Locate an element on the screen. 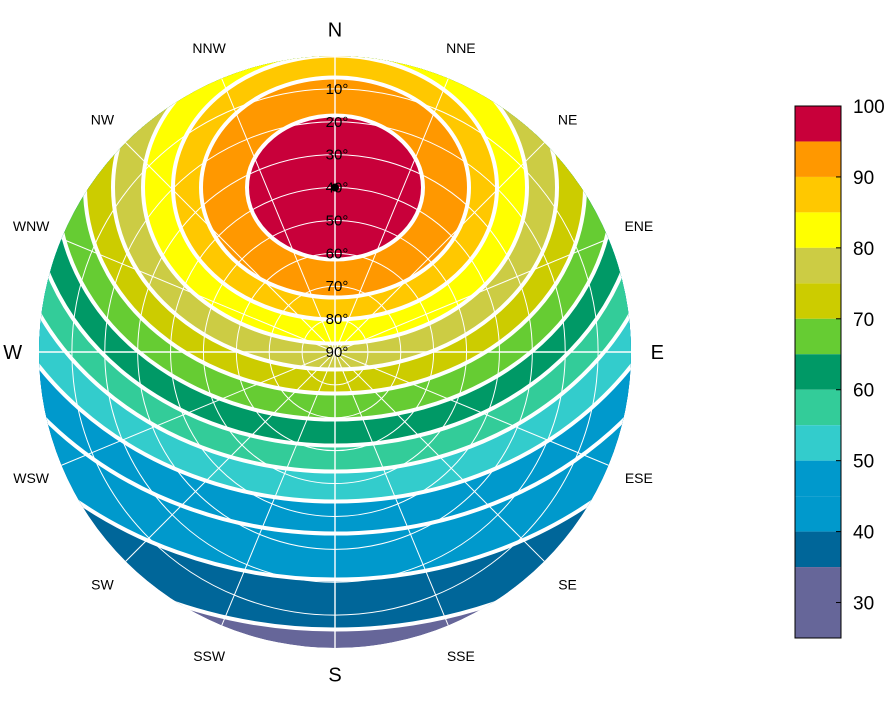  altitude-labels: 90°80°70°60°50°40°30°20°10° is located at coordinates (337, 221).